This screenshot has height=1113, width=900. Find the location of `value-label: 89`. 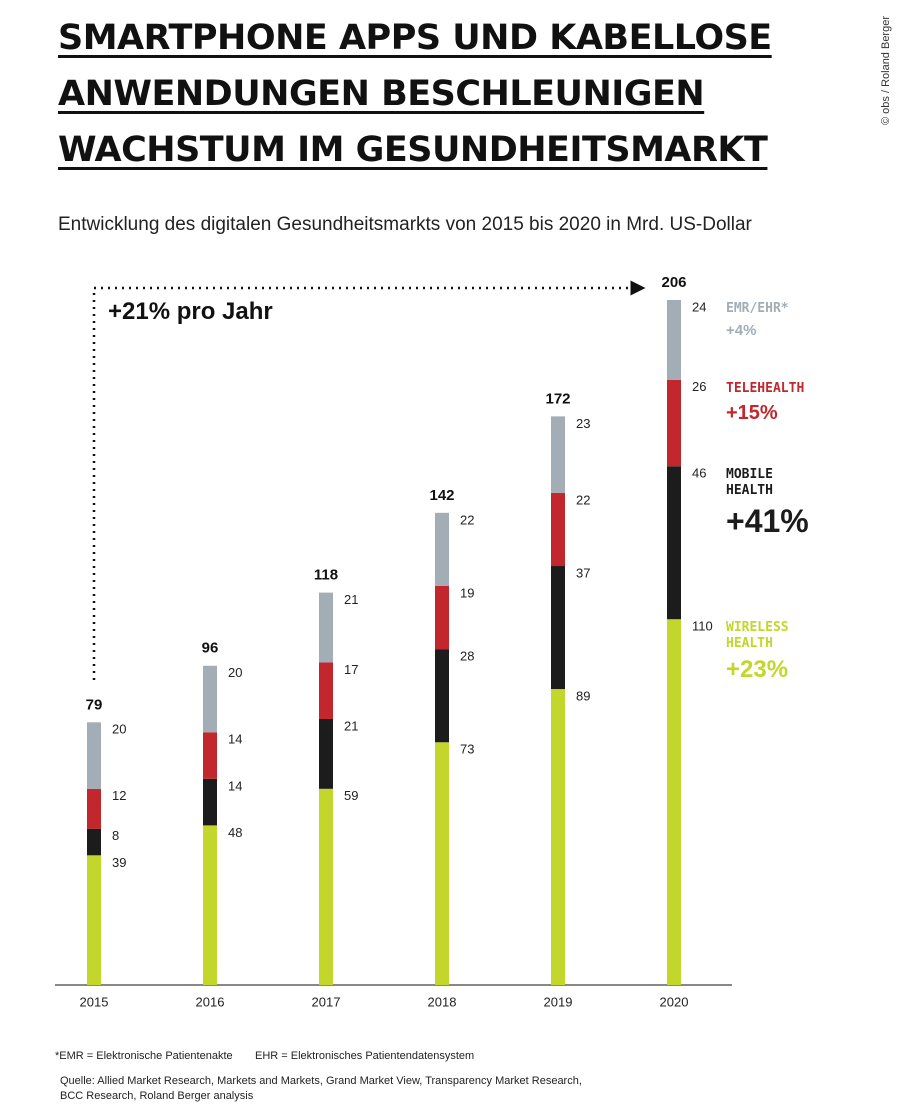

value-label: 89 is located at coordinates (583, 695).